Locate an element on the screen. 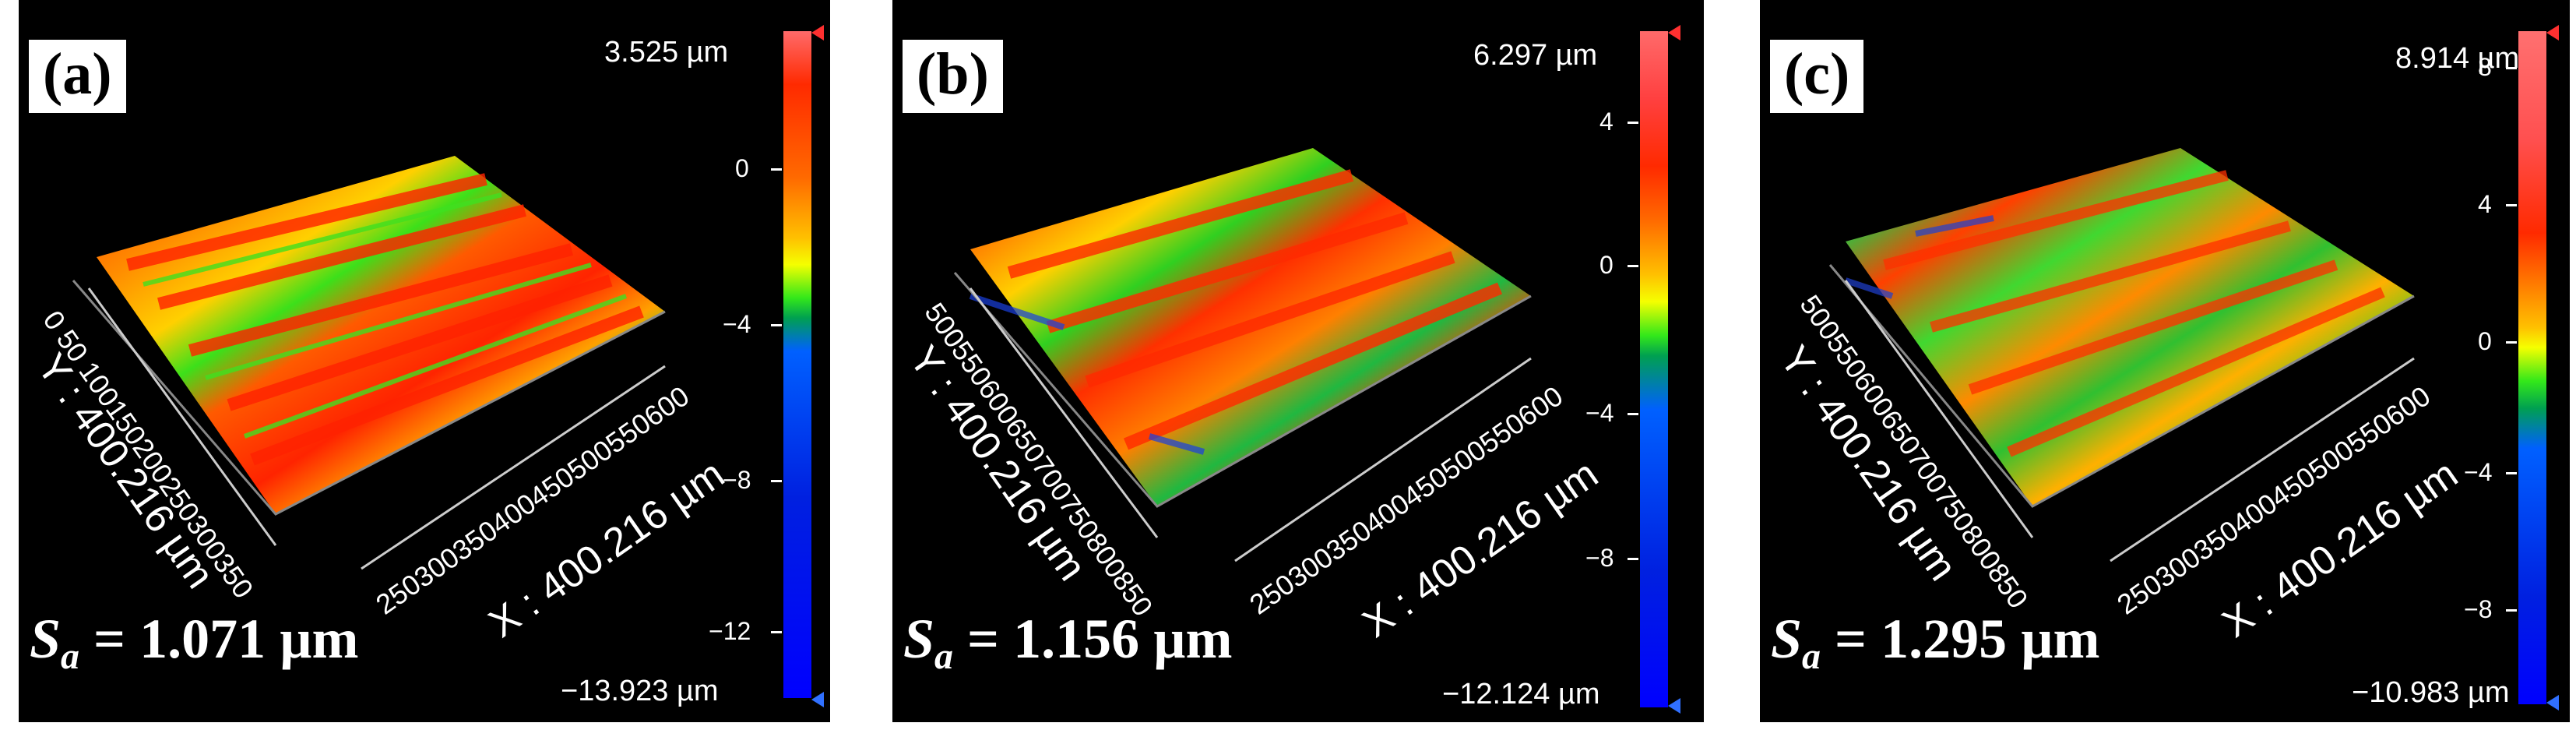  roughness-value: Sa = 1.156 µm is located at coordinates (1068, 643).